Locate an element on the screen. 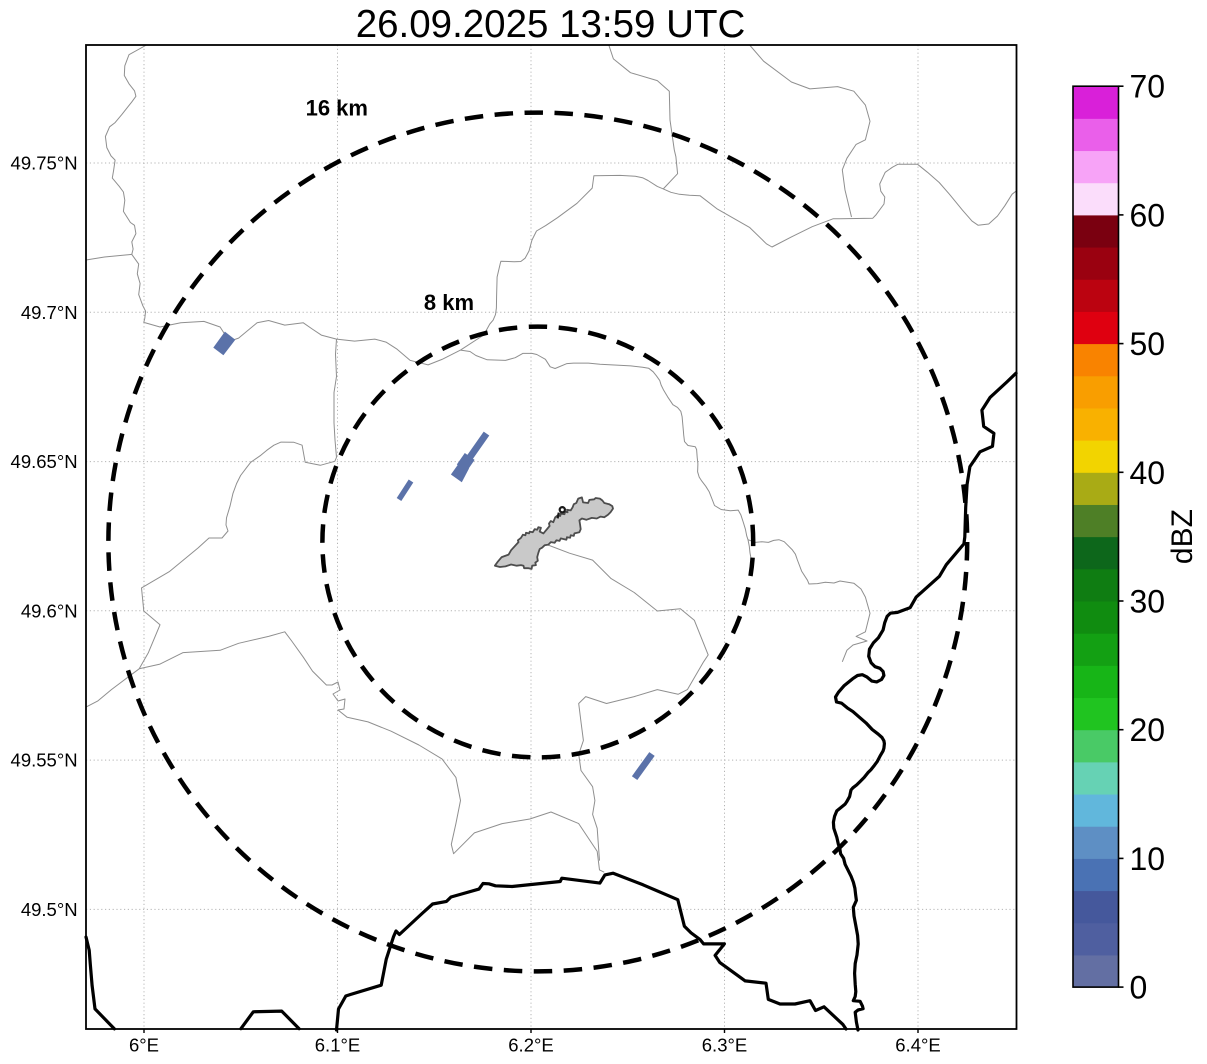  svg-text: 6°E is located at coordinates (144, 1044).